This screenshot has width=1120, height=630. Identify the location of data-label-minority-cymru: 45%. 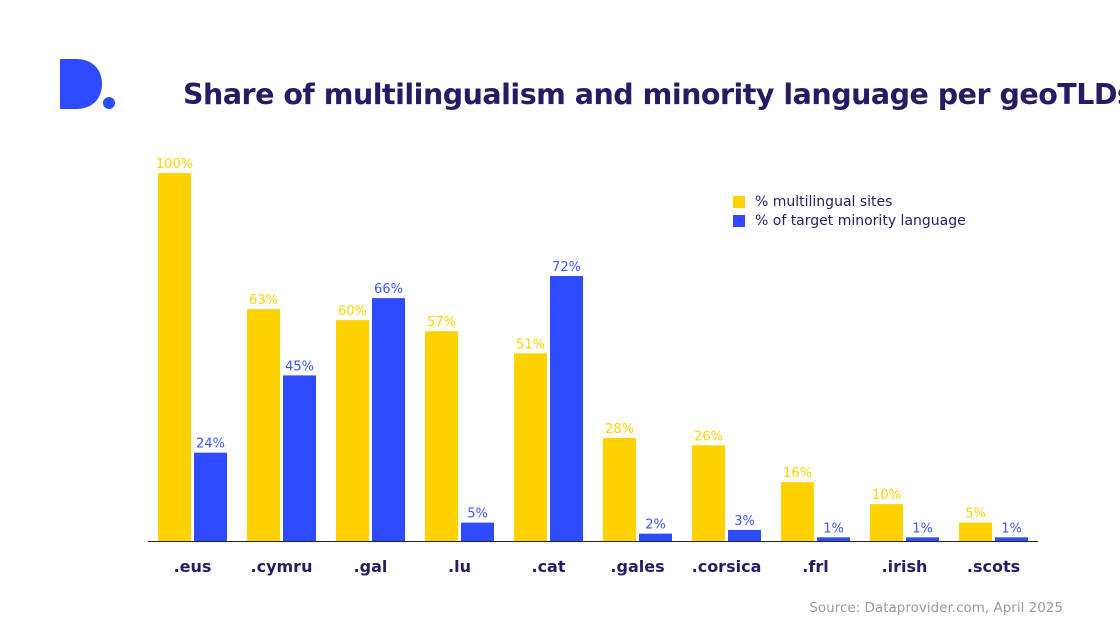
(299, 366).